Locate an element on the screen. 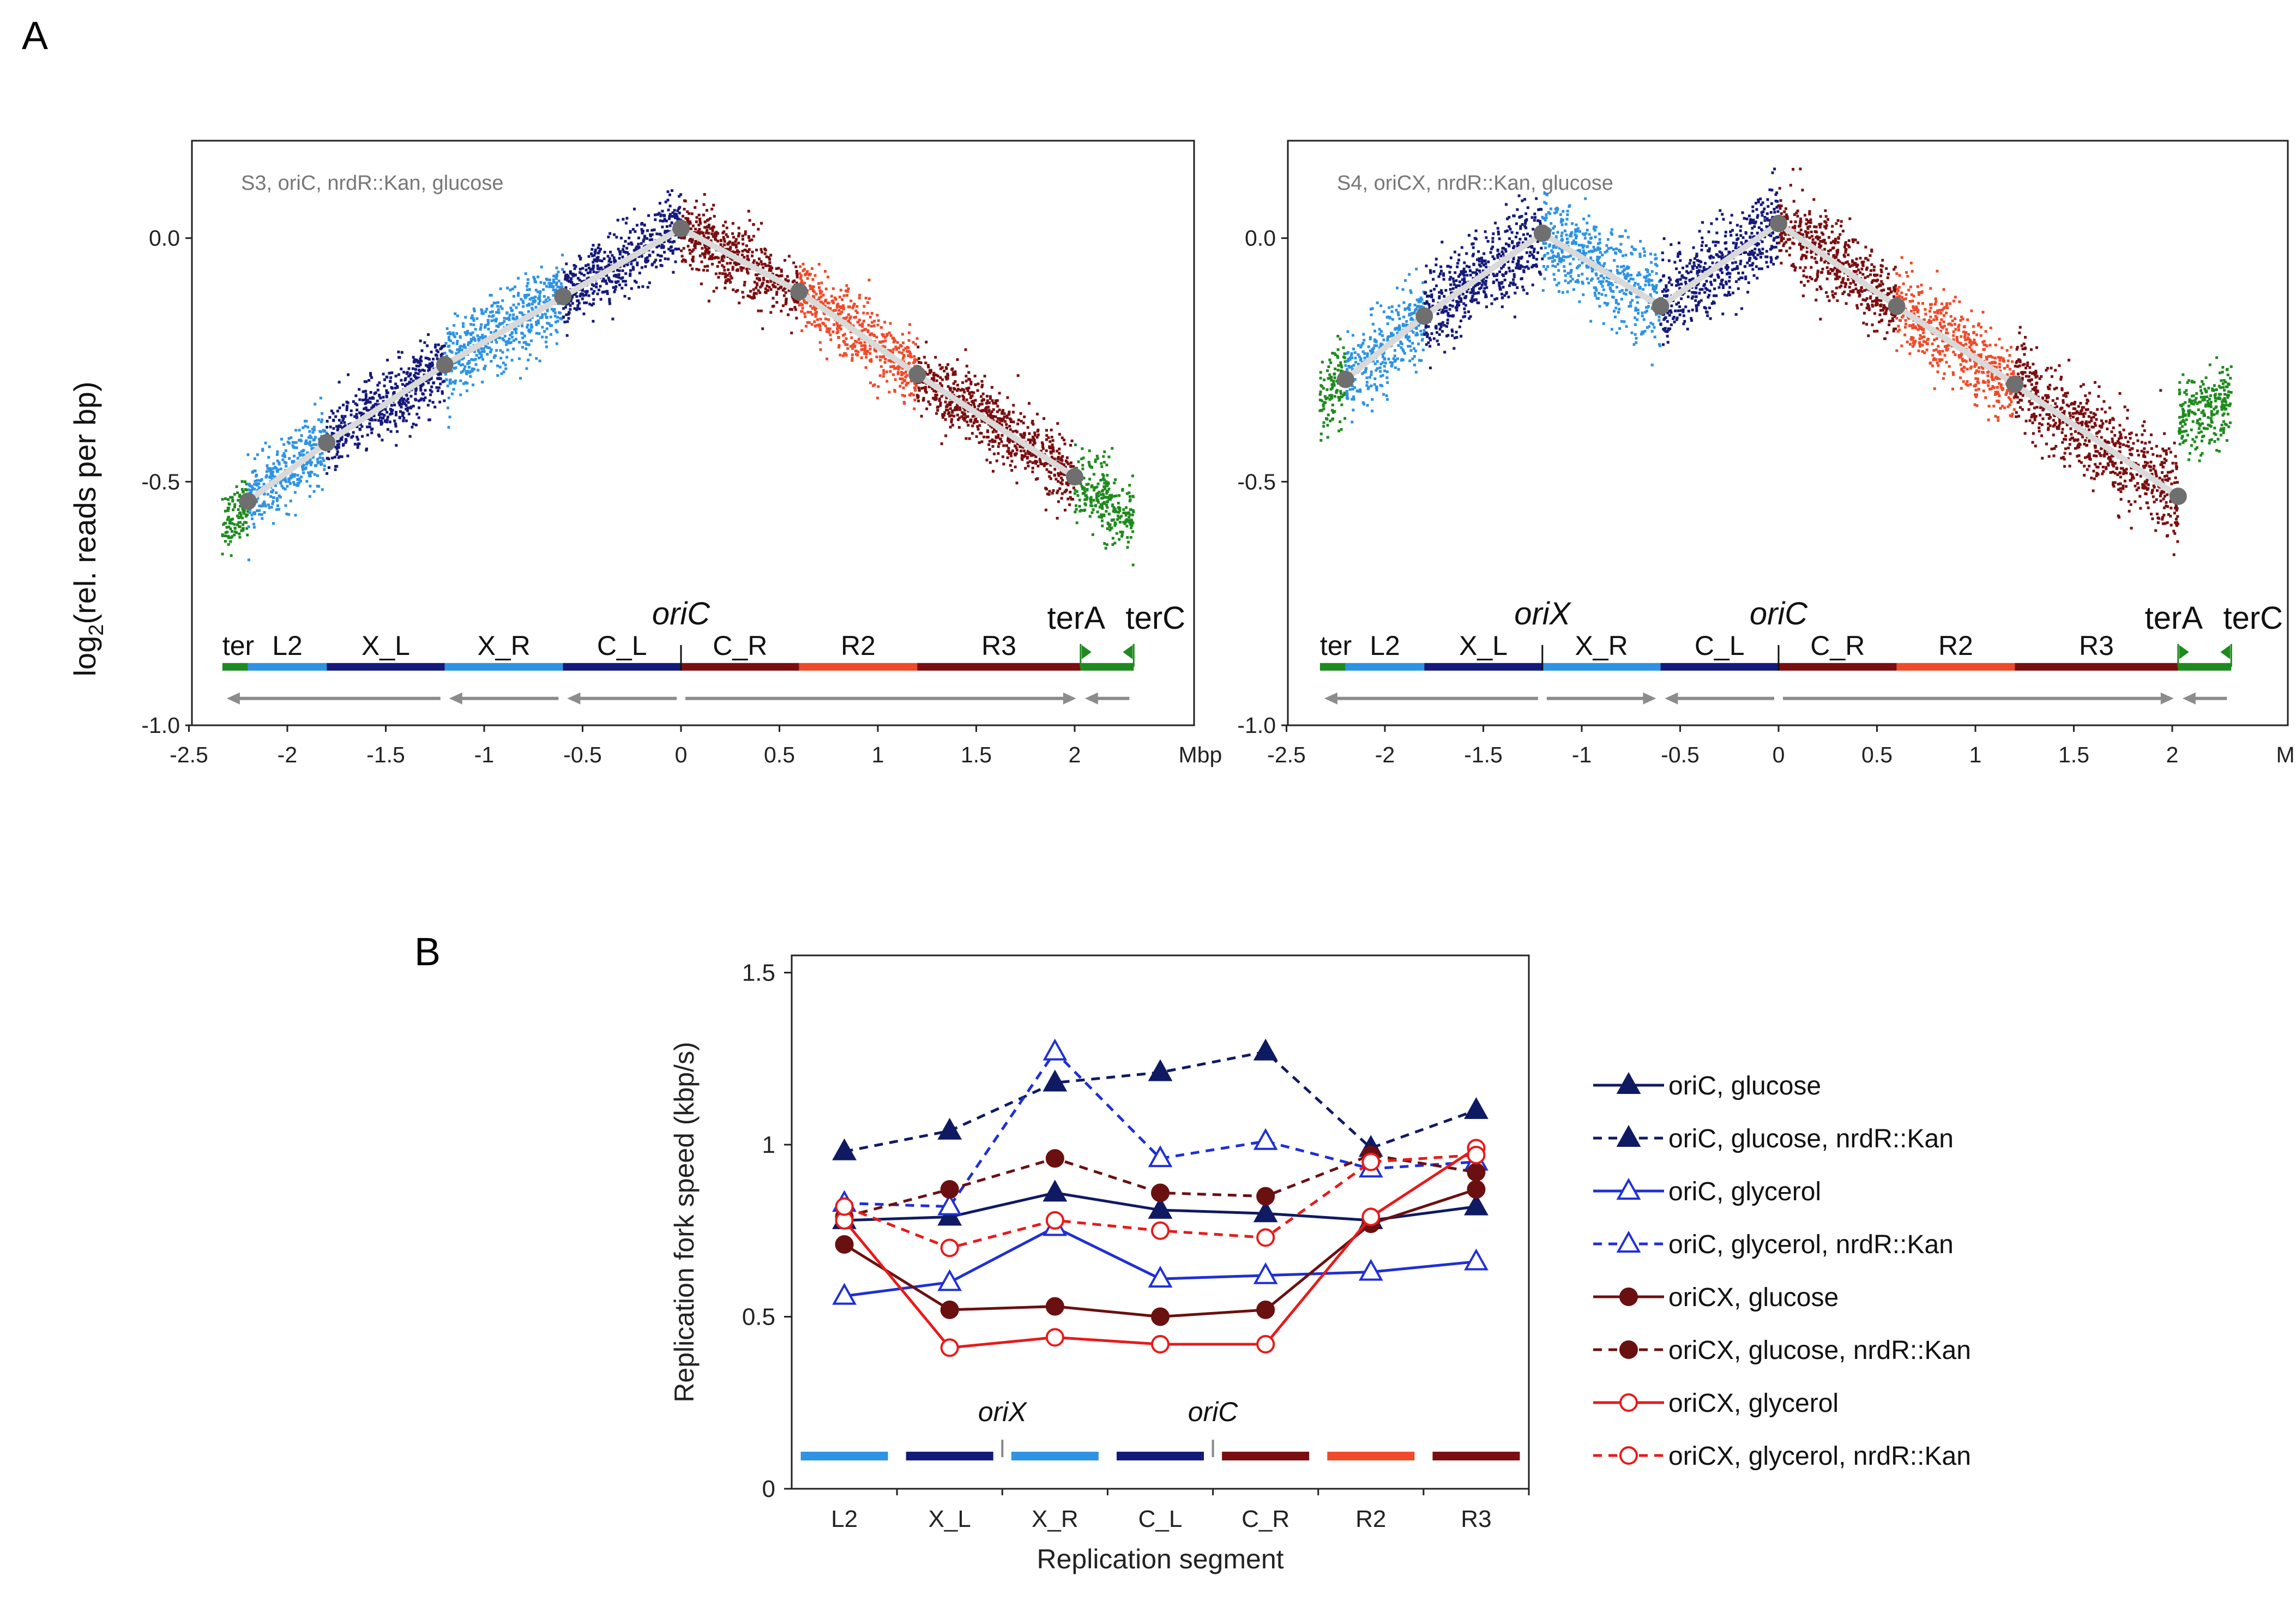 Image resolution: width=2296 pixels, height=1606 pixels. fit-point is located at coordinates (917, 374).